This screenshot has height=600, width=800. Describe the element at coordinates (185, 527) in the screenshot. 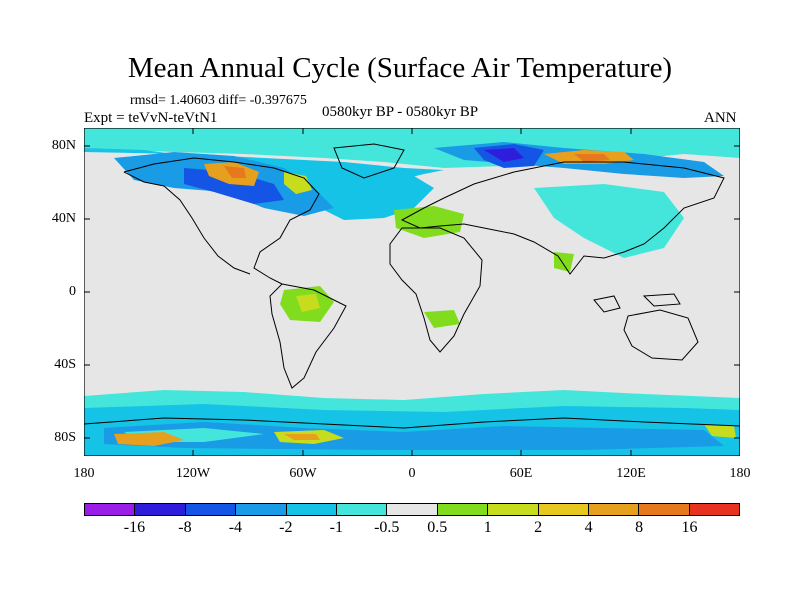

I see `colorbar-label: -8` at that location.